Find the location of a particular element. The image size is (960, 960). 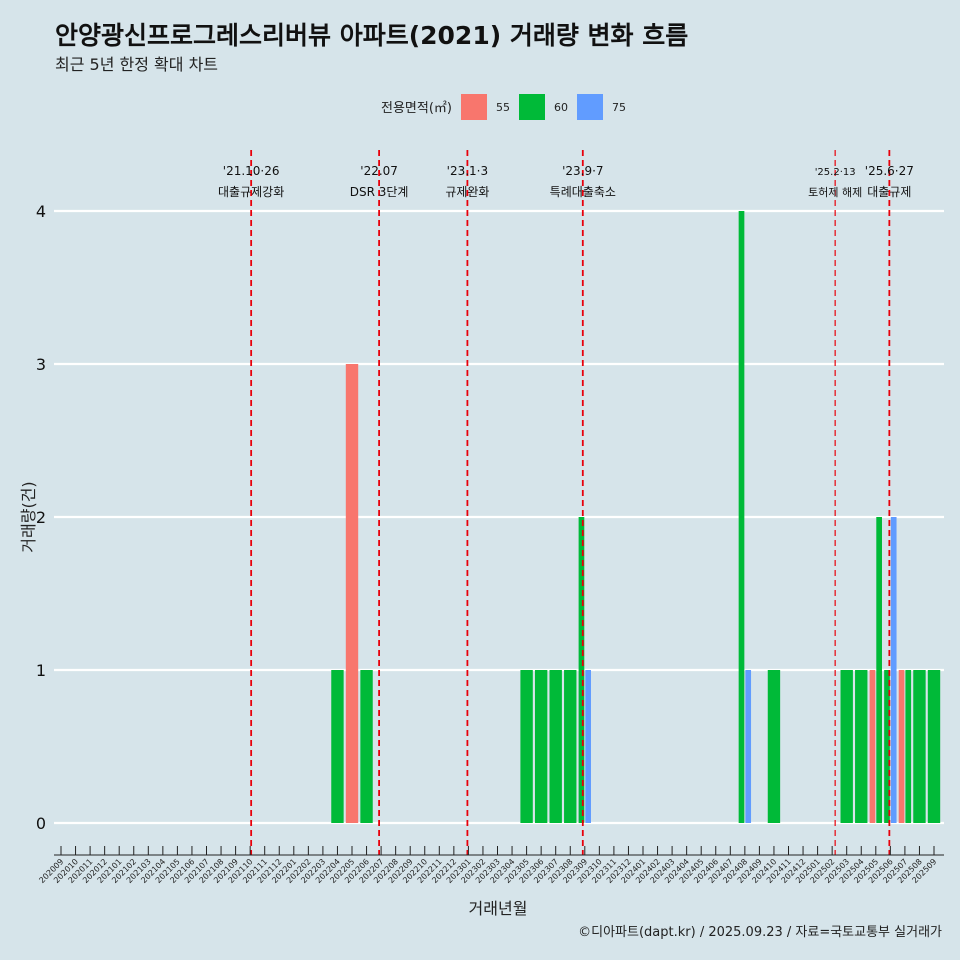

event-date: '23.1·3 is located at coordinates (467, 171).